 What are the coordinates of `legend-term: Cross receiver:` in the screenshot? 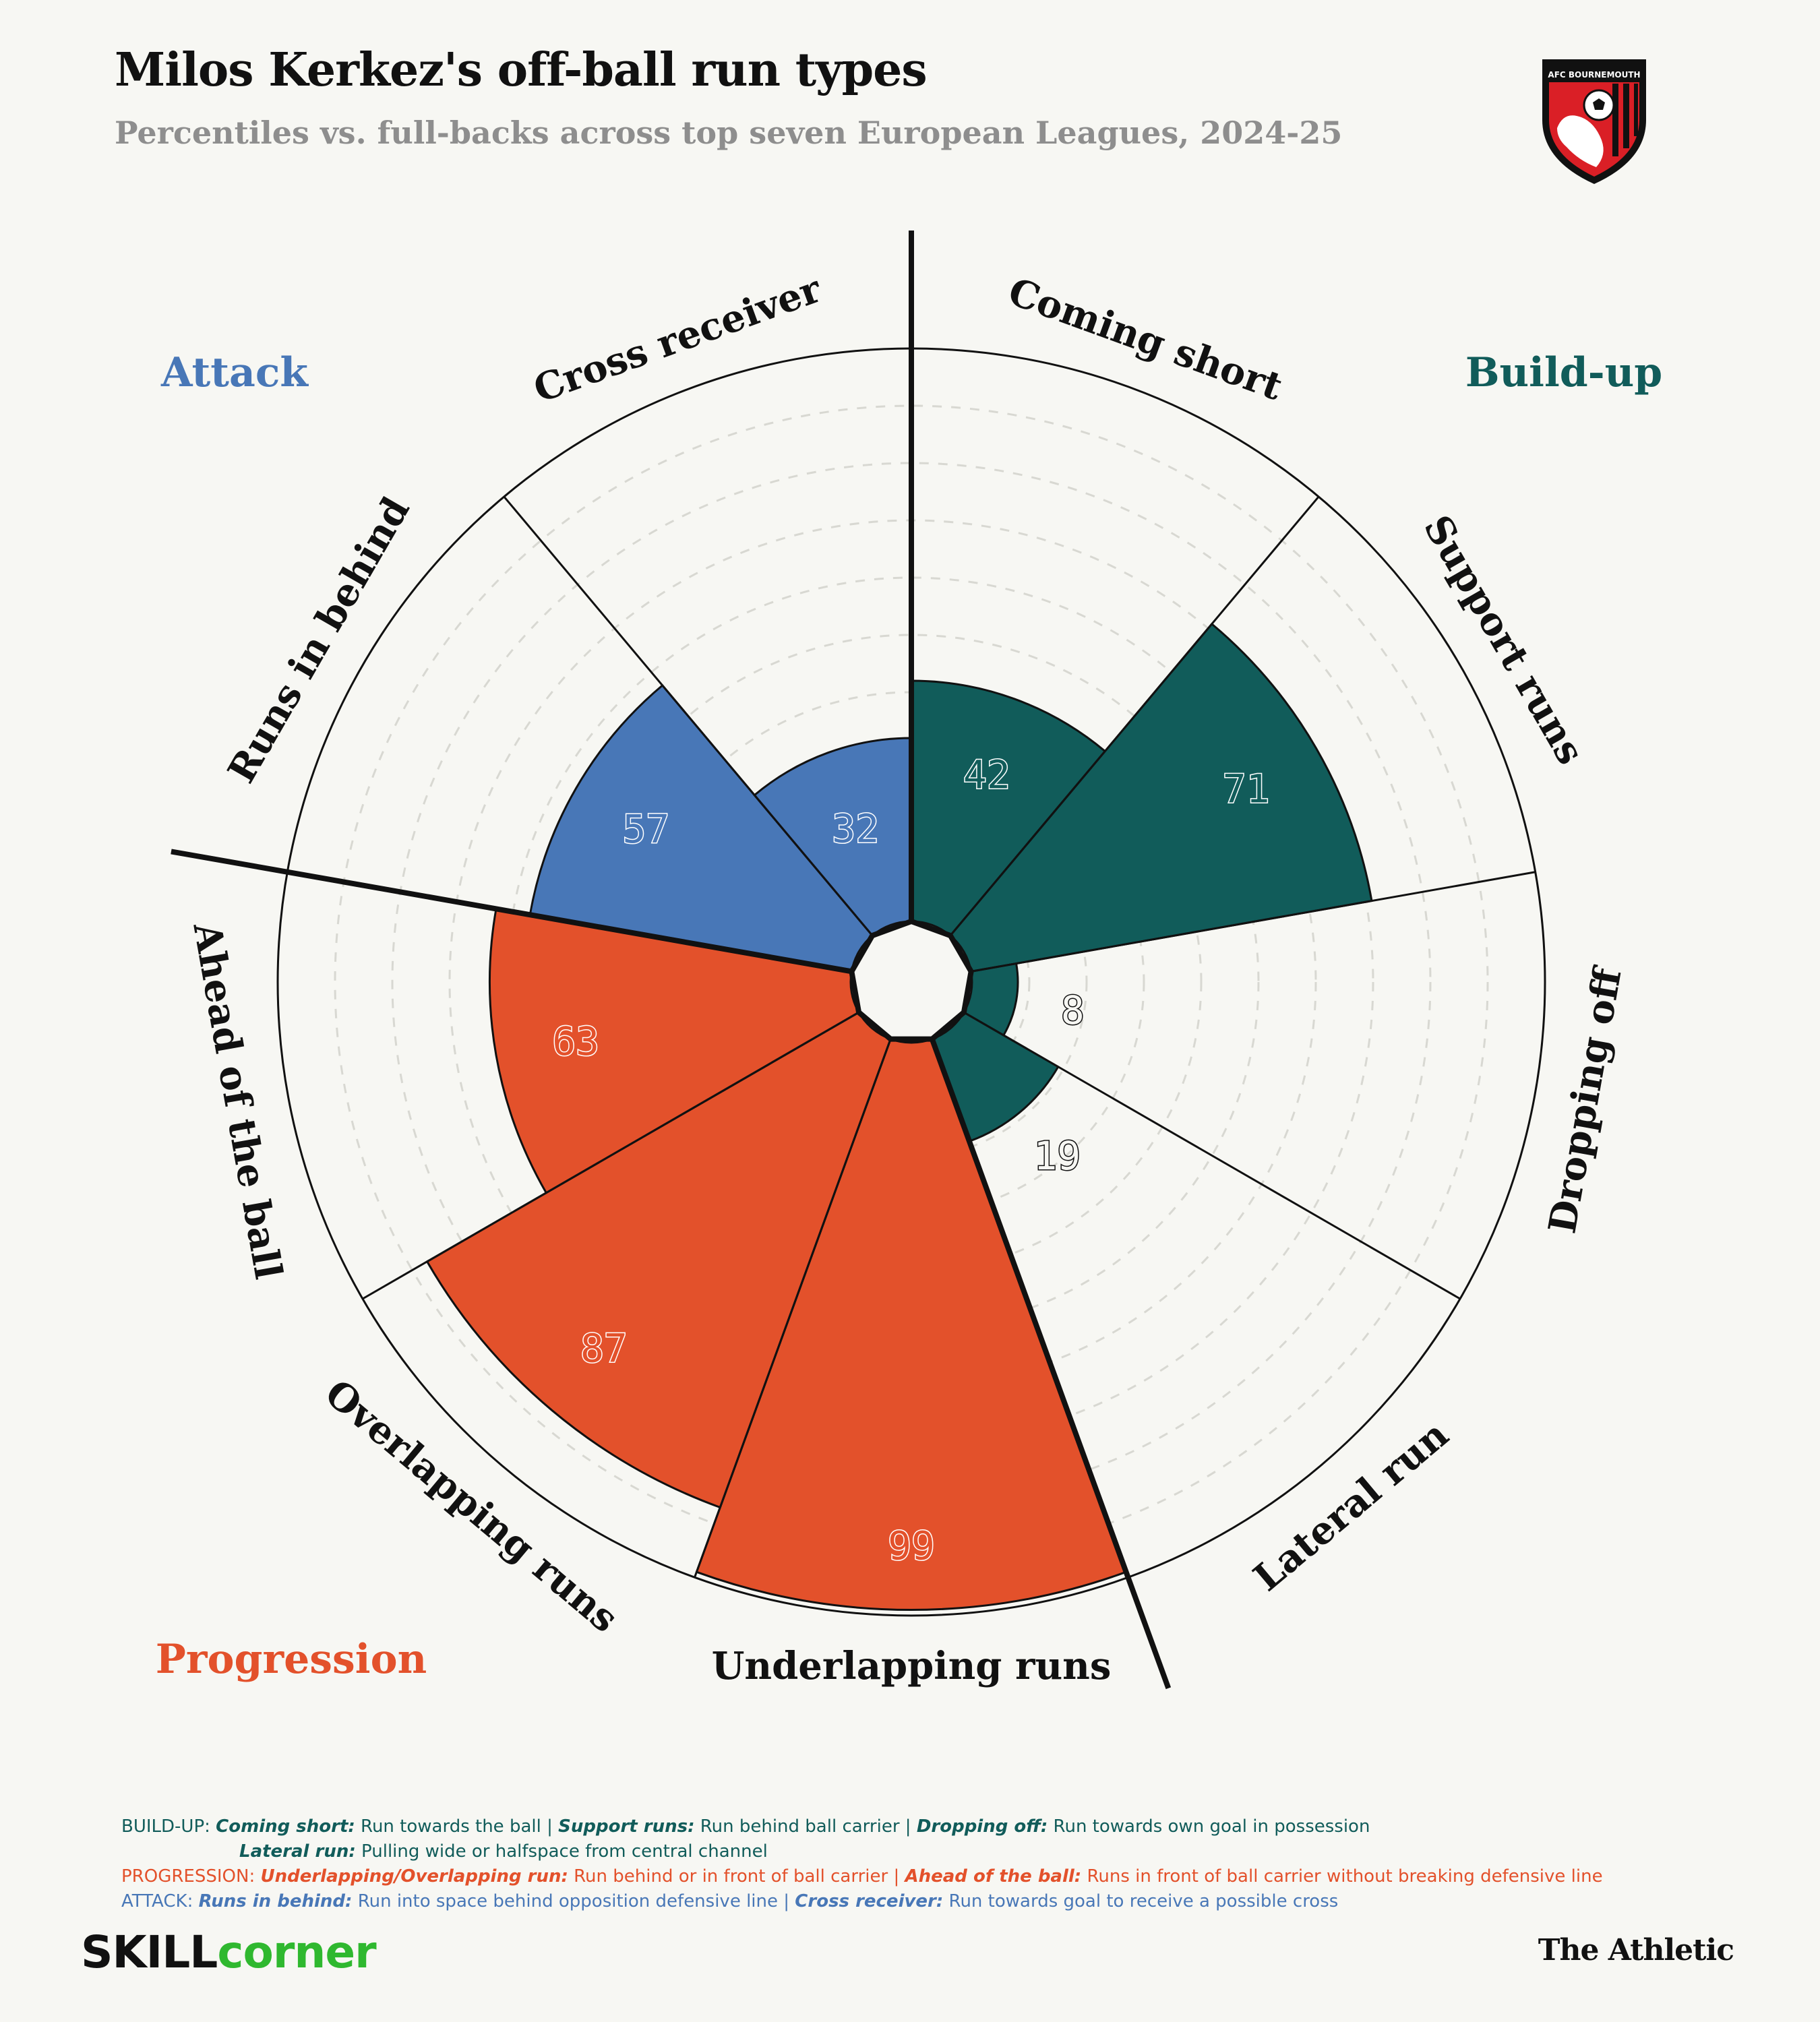 It's located at (869, 1901).